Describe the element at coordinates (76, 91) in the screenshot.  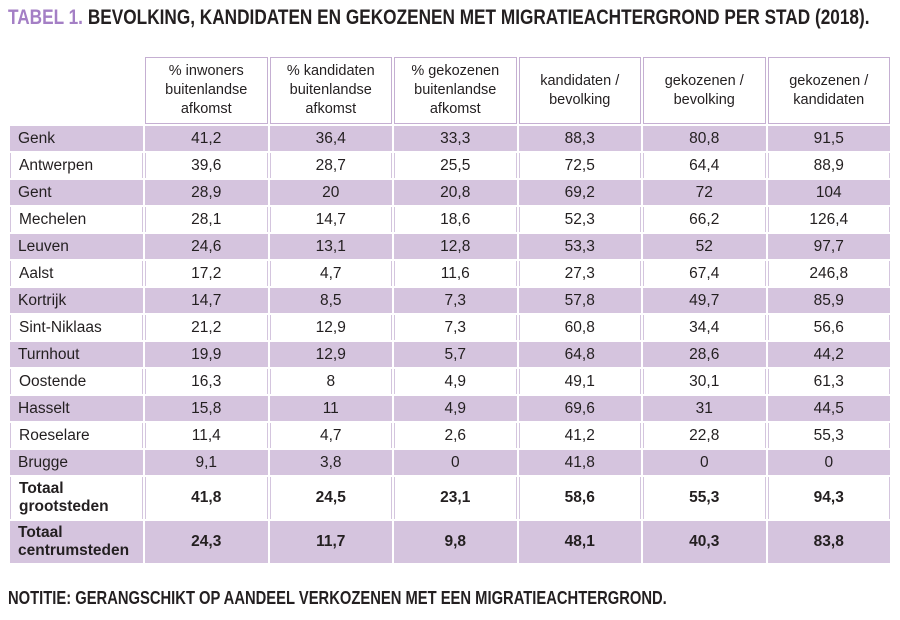
I see `blank-corner-cell` at that location.